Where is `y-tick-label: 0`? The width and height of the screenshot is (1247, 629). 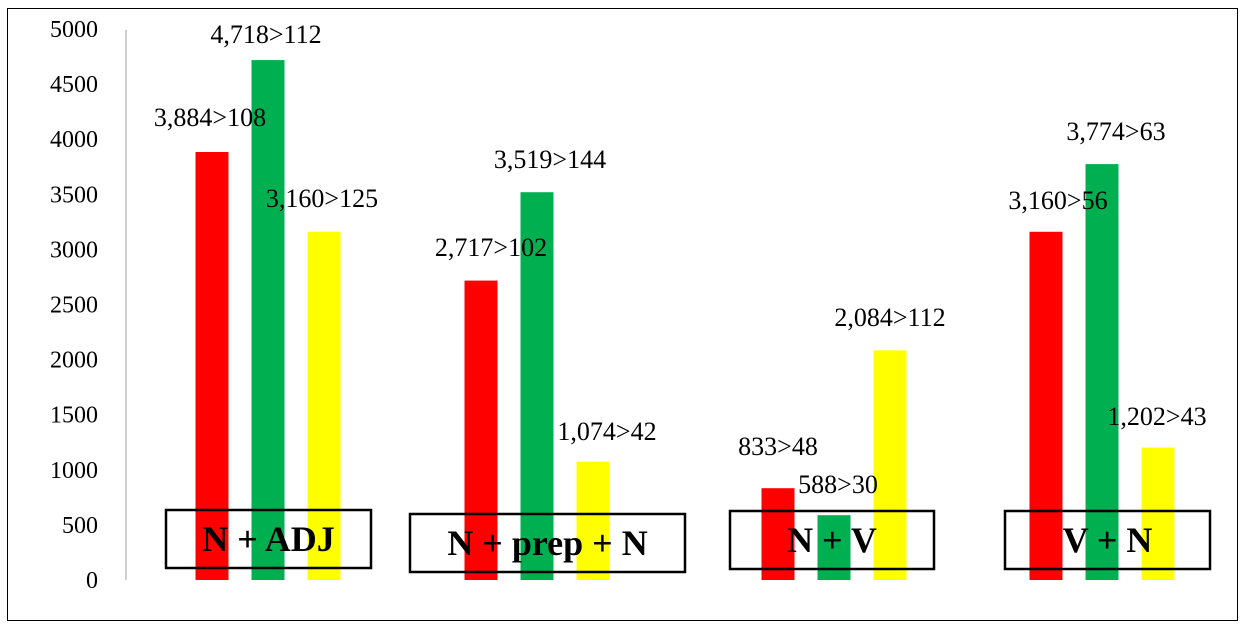 y-tick-label: 0 is located at coordinates (92, 581).